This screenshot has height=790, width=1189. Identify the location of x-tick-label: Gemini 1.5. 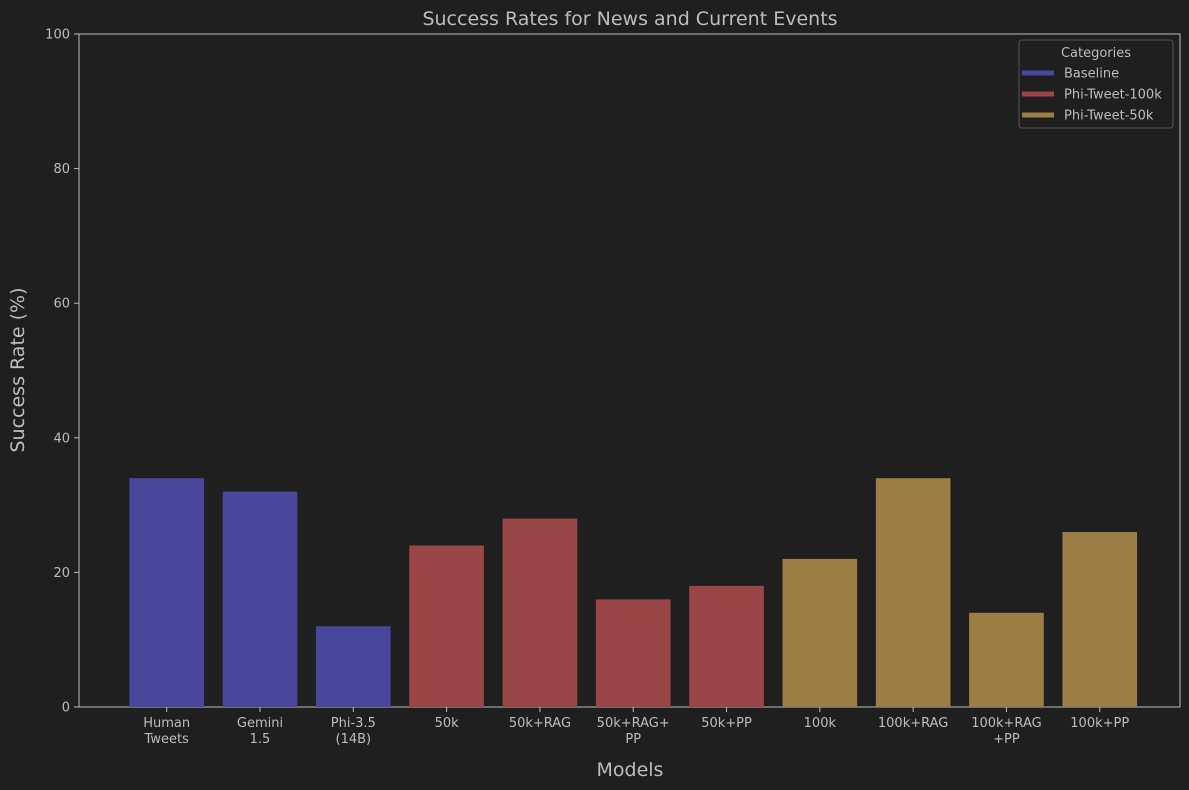
(260, 731).